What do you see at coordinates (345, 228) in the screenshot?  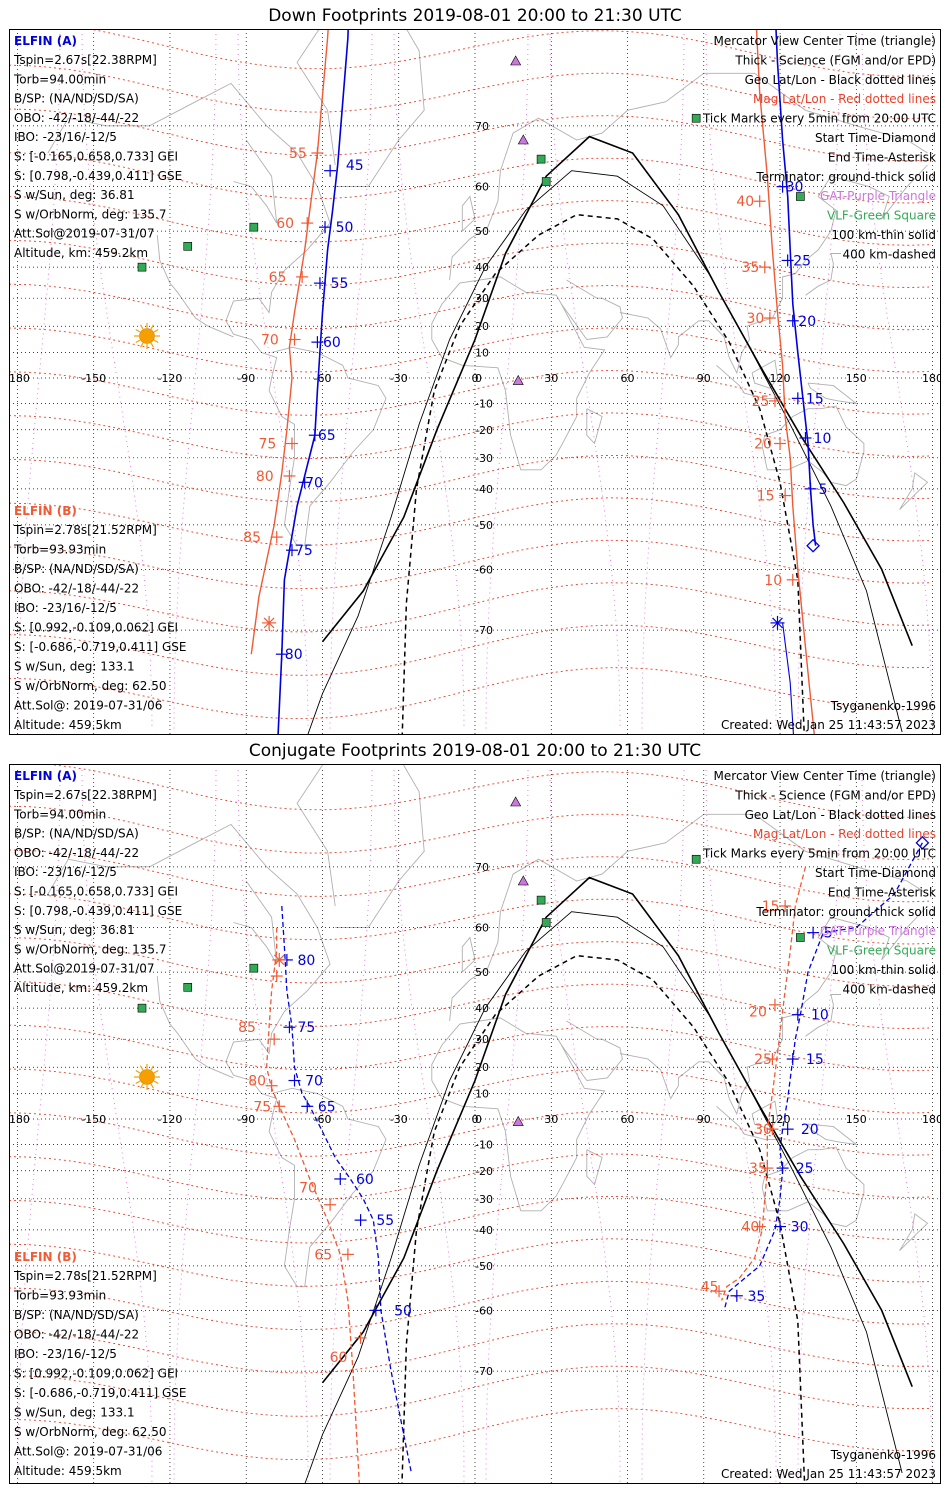 I see `elfin-a-time-label: 50` at bounding box center [345, 228].